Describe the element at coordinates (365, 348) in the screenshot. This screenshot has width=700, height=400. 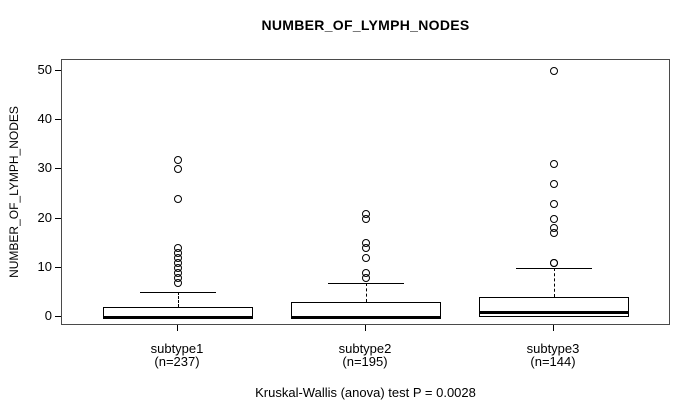
I see `group-name-label: subtype2` at that location.